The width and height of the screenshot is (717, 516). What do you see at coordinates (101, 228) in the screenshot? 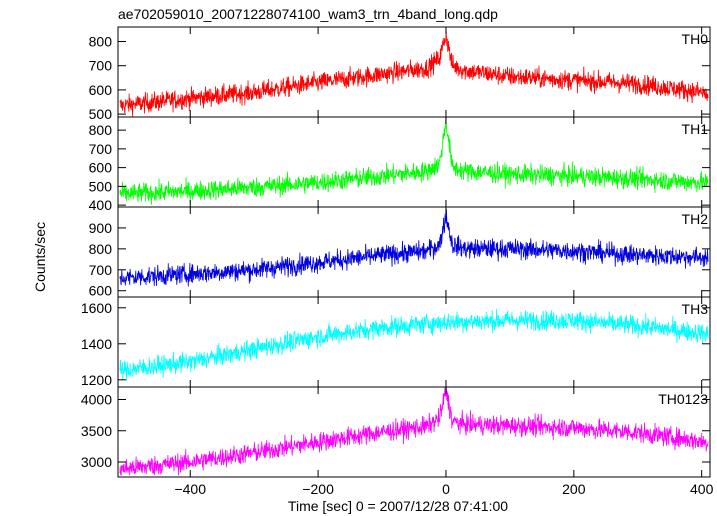
I see `y-tick-label: 900` at bounding box center [101, 228].